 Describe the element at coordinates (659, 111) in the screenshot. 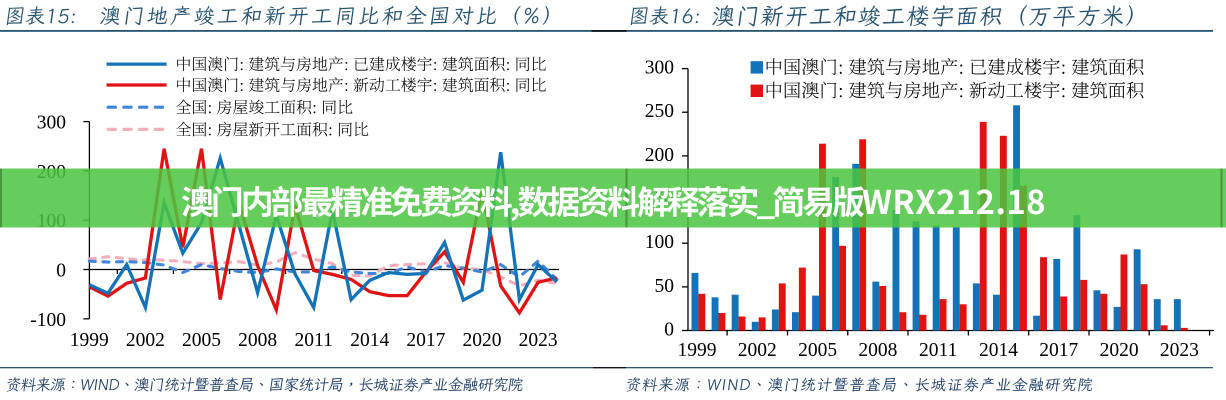

I see `svg-text: 250` at that location.